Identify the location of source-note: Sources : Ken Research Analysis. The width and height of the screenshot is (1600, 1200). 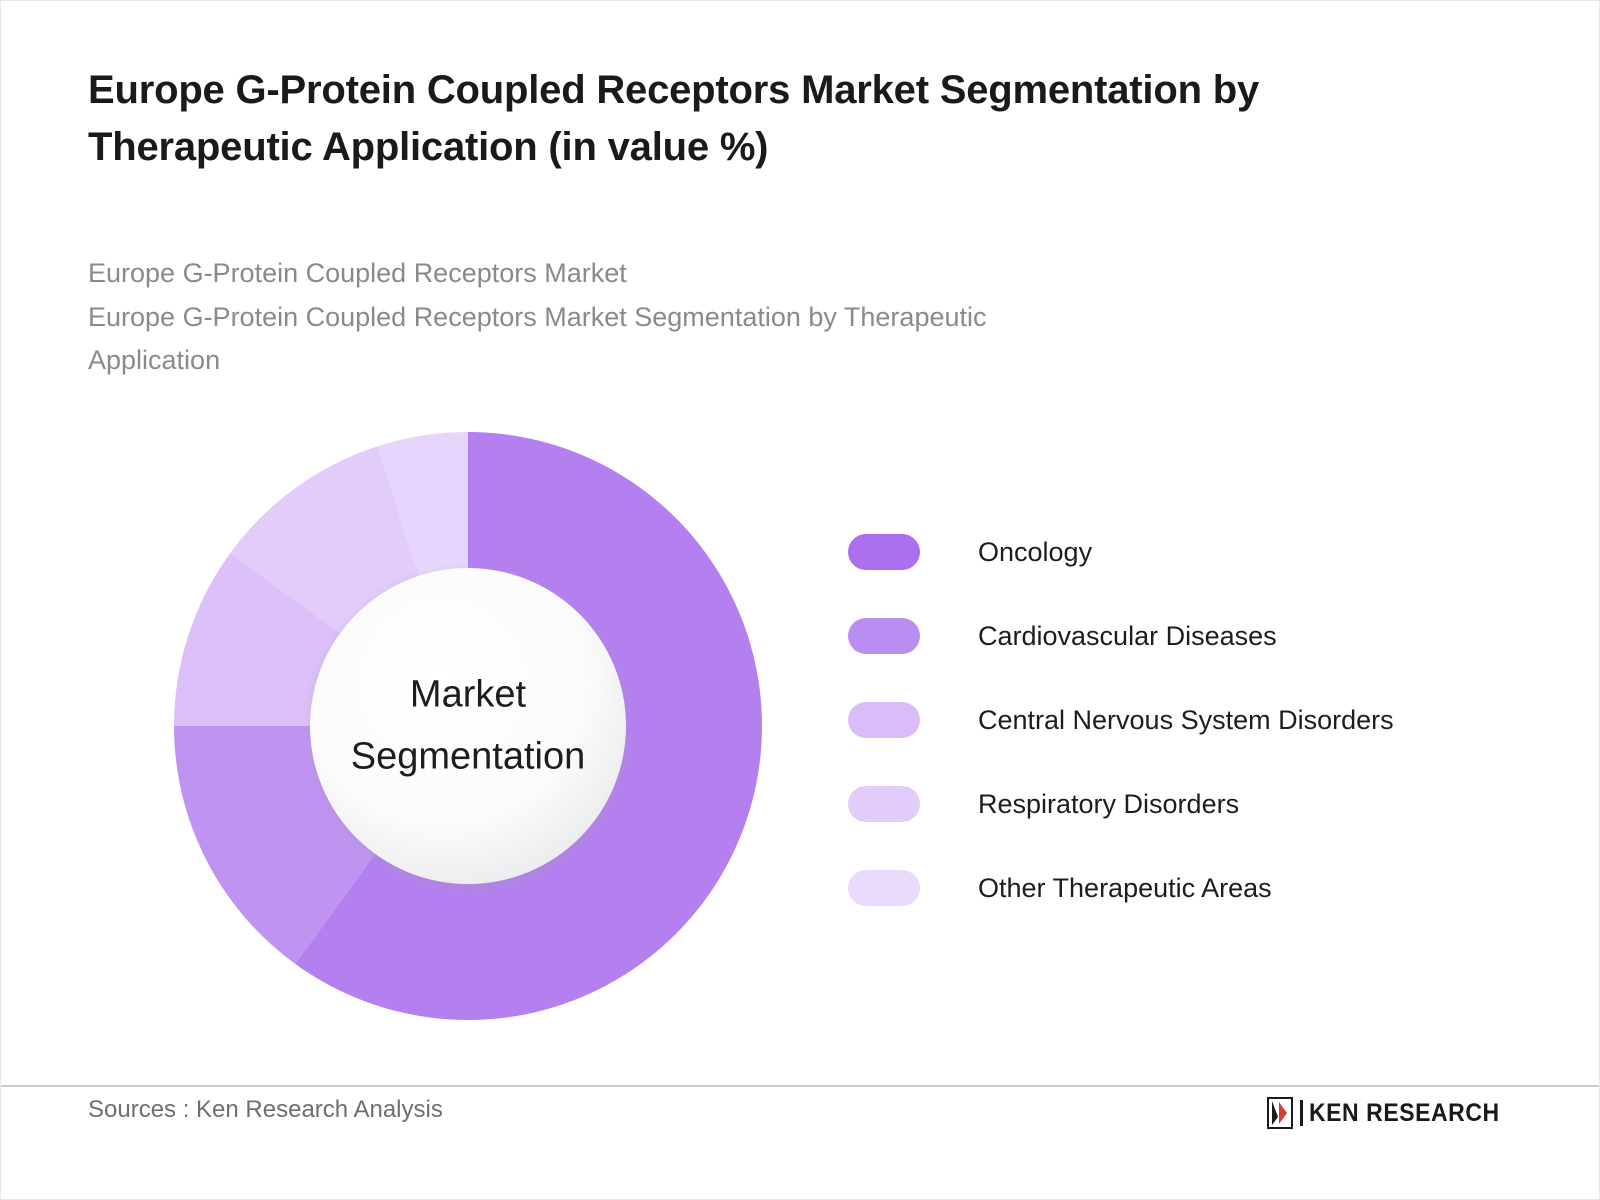
(265, 1109).